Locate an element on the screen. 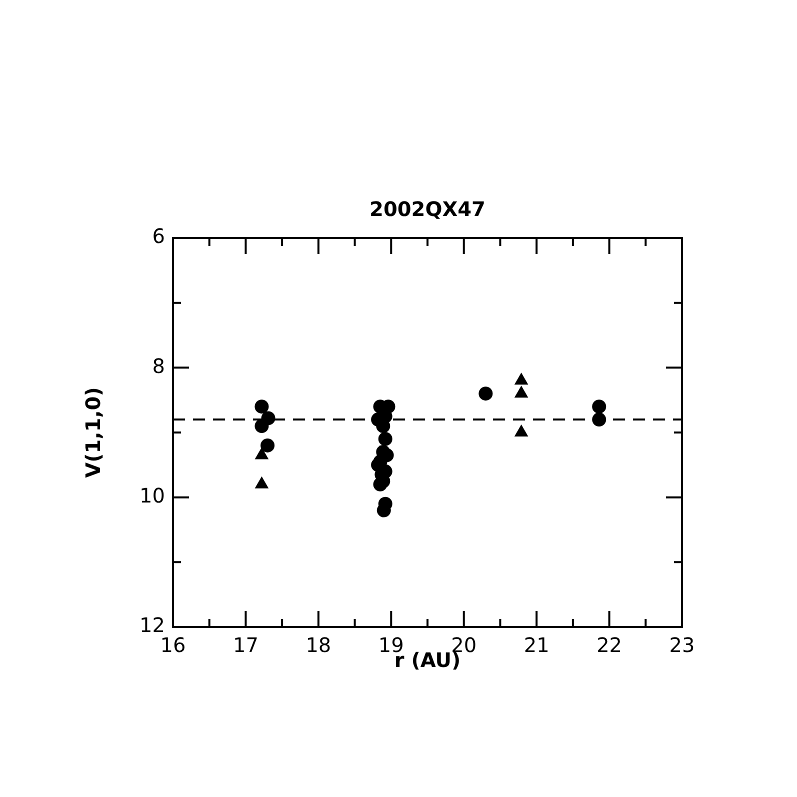 The height and width of the screenshot is (797, 797). x-tick-label: 22 is located at coordinates (609, 645).